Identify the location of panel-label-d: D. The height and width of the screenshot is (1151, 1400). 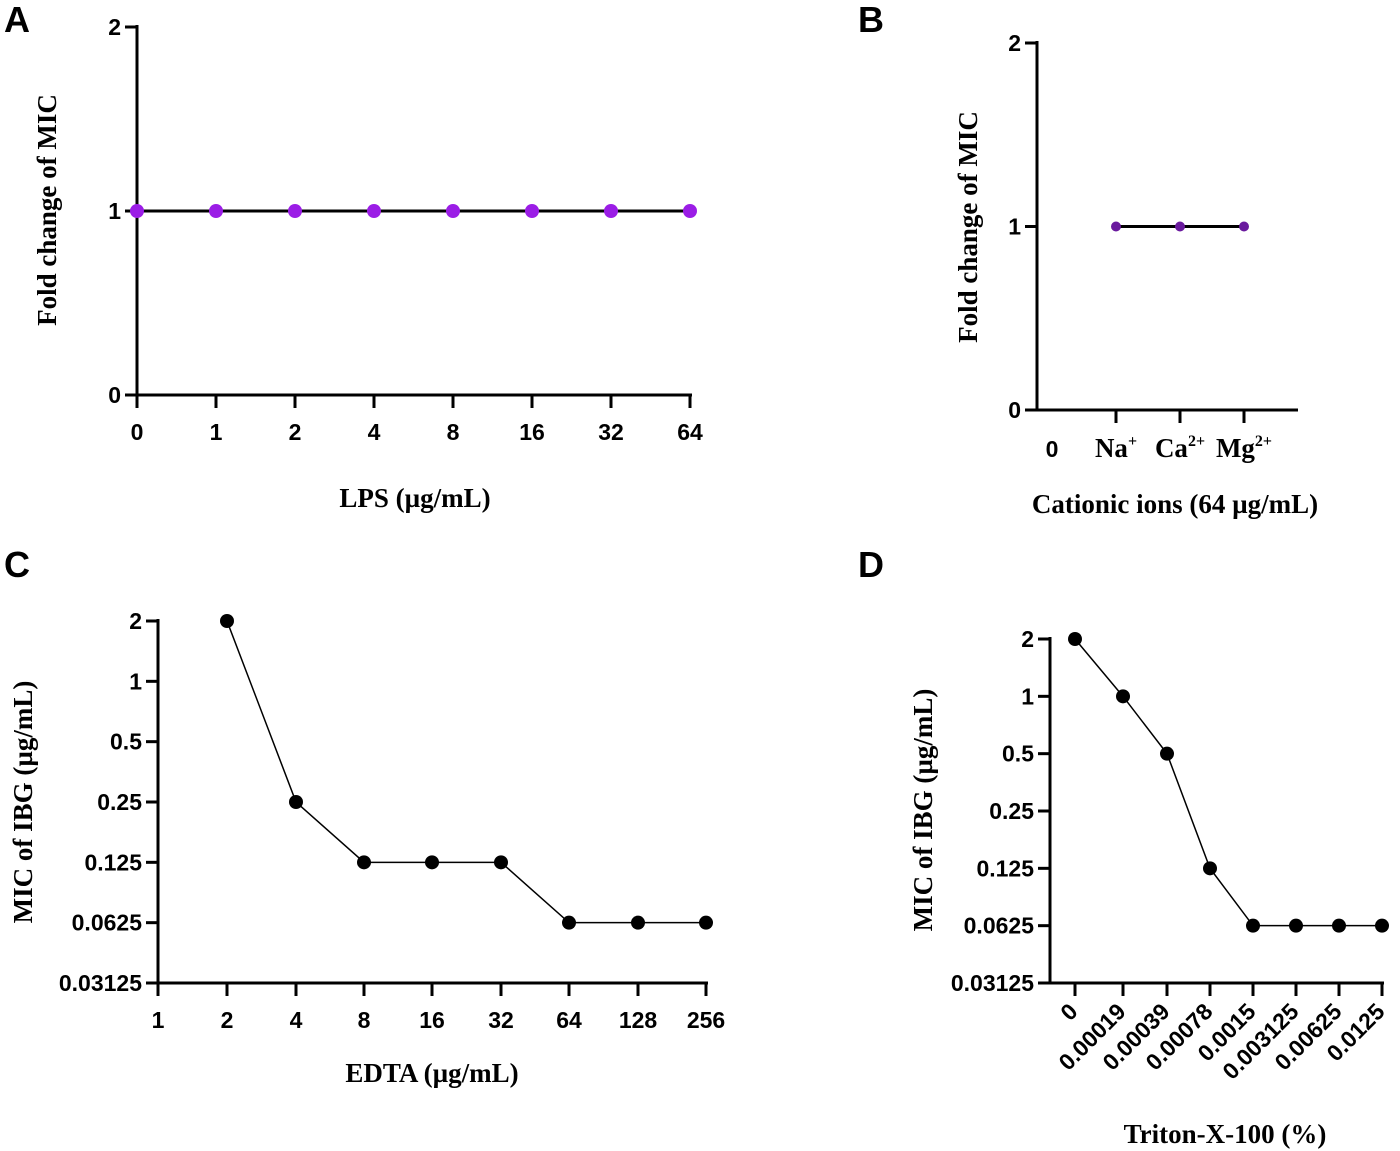
(871, 564).